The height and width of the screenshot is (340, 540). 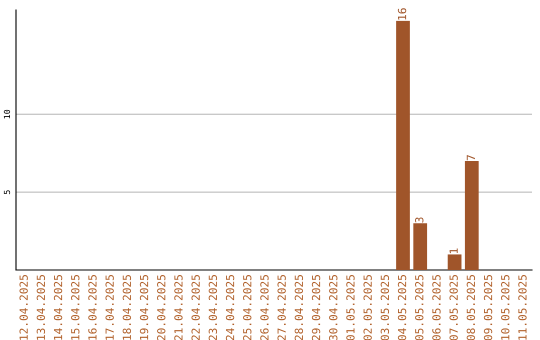 What do you see at coordinates (41, 307) in the screenshot?
I see `x-tick-label: 13.04.2025` at bounding box center [41, 307].